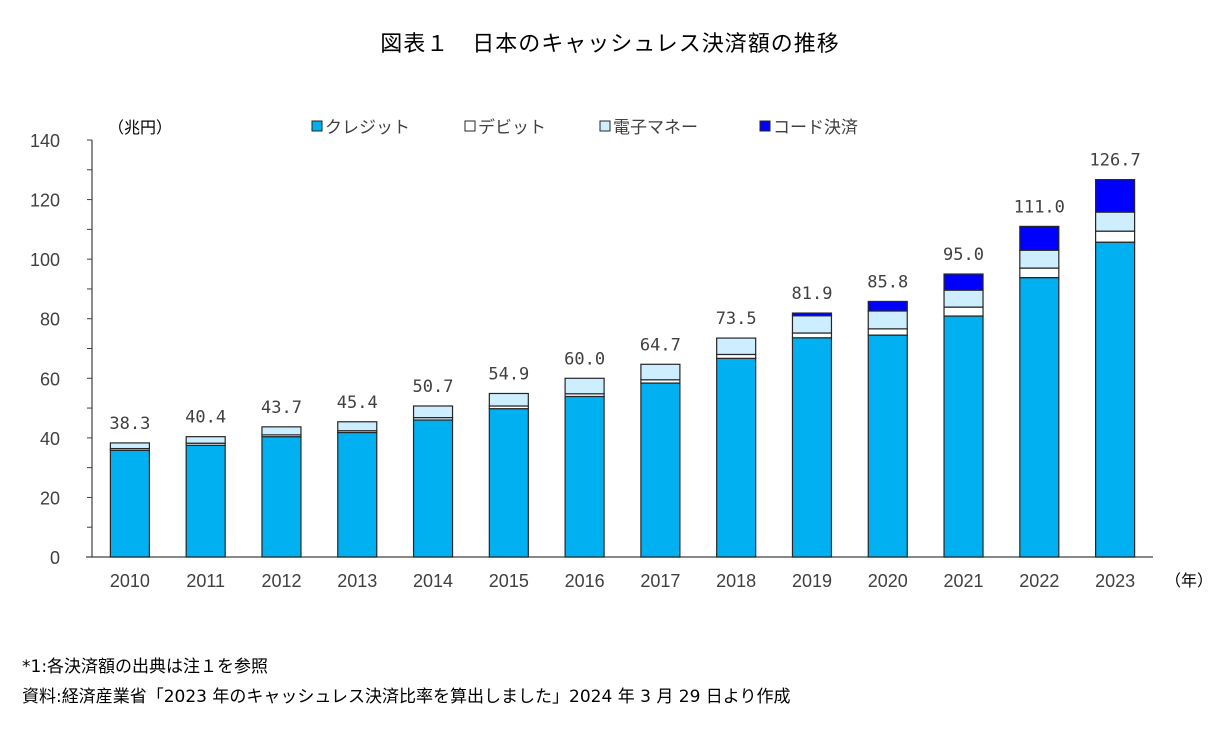 The width and height of the screenshot is (1220, 732). I want to click on y-tick-label: 40, so click(50, 439).